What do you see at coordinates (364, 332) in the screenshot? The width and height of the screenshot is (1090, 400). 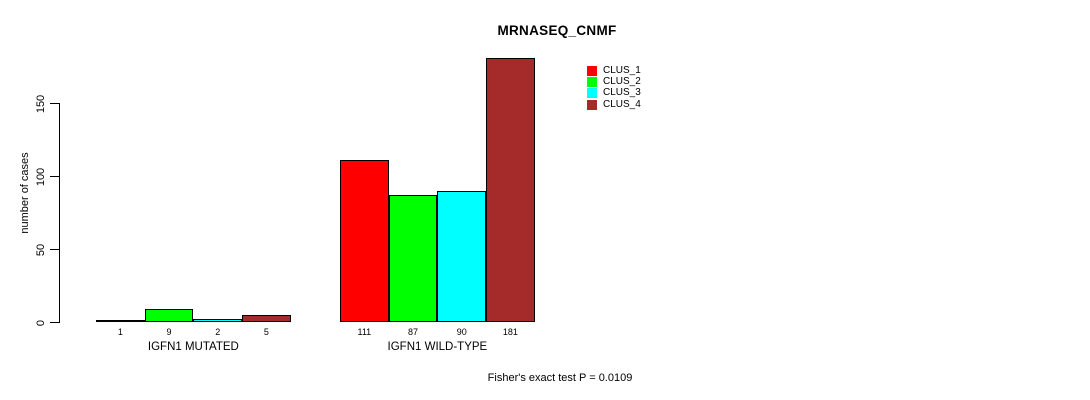 I see `bar-value-label: 111` at bounding box center [364, 332].